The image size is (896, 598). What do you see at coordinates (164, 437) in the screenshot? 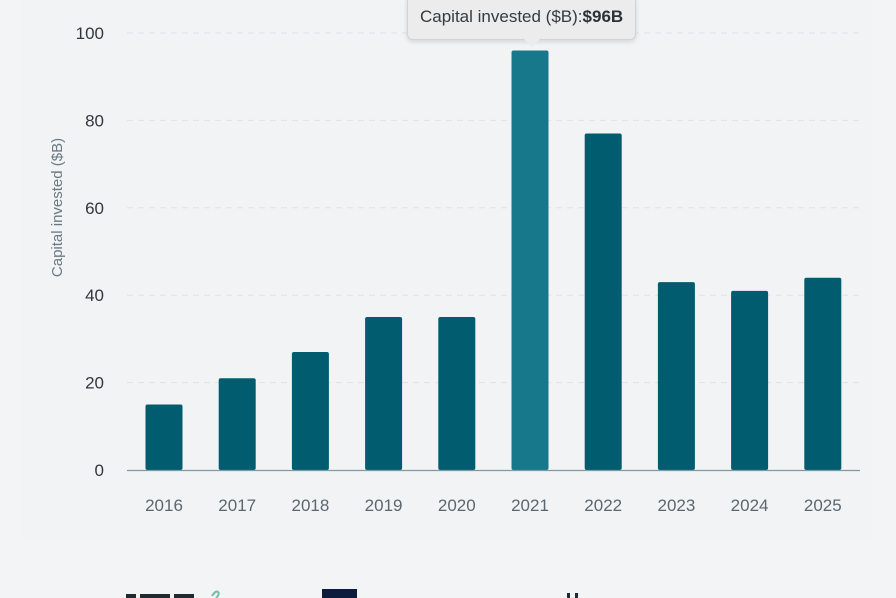
I see `bar-2016` at bounding box center [164, 437].